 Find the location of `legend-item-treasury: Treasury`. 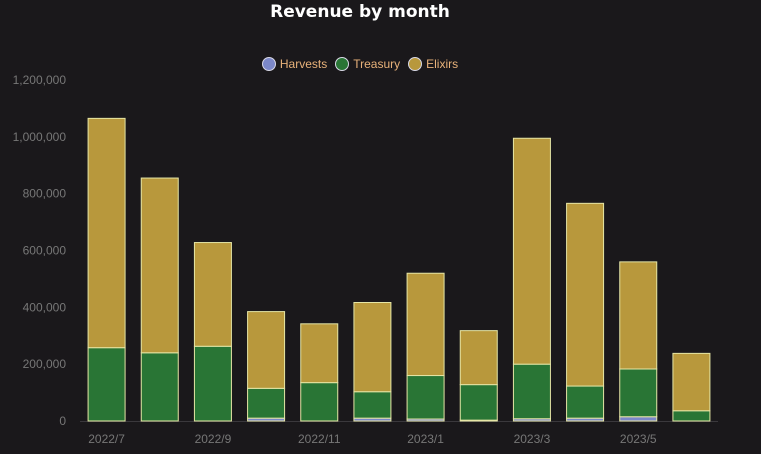

legend-item-treasury: Treasury is located at coordinates (367, 64).